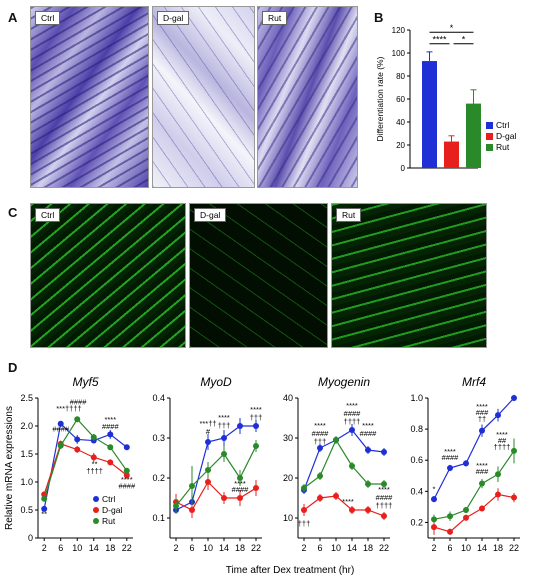 This screenshot has width=550, height=583. I want to click on line-annotation-mrf4-10: ††††, so click(502, 446).